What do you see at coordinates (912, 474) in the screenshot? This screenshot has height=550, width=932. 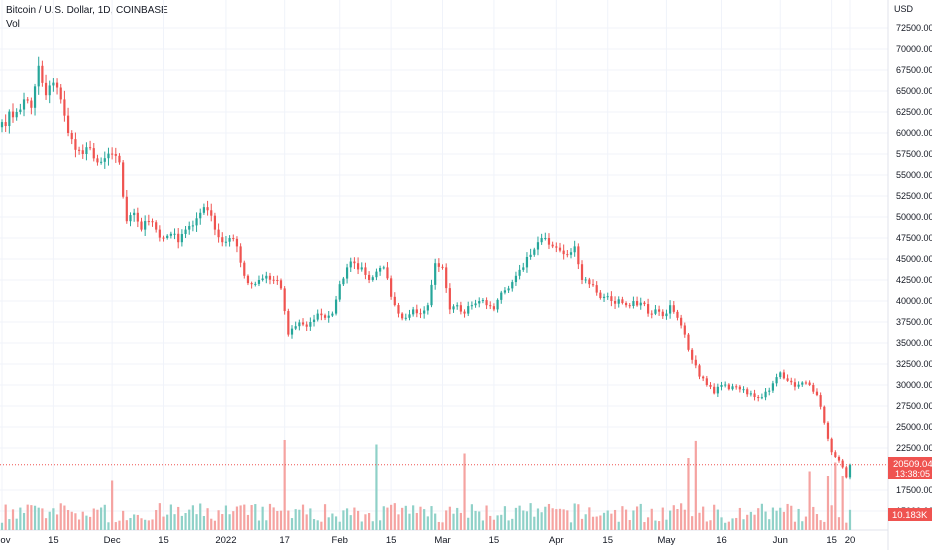 I see `bar-countdown-label: 13:38:05` at bounding box center [912, 474].